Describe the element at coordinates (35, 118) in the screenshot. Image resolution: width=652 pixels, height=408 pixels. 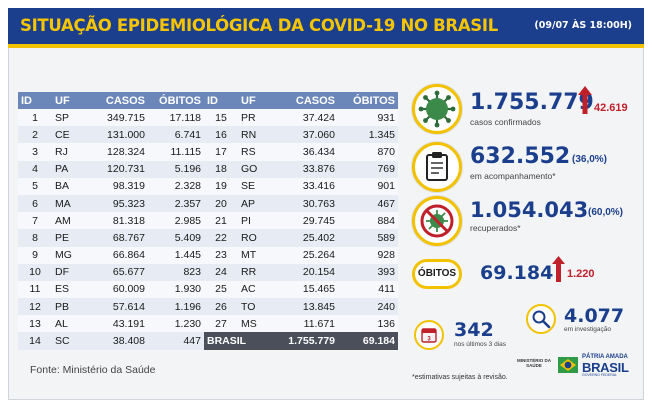
I see `cell-id: 1` at that location.